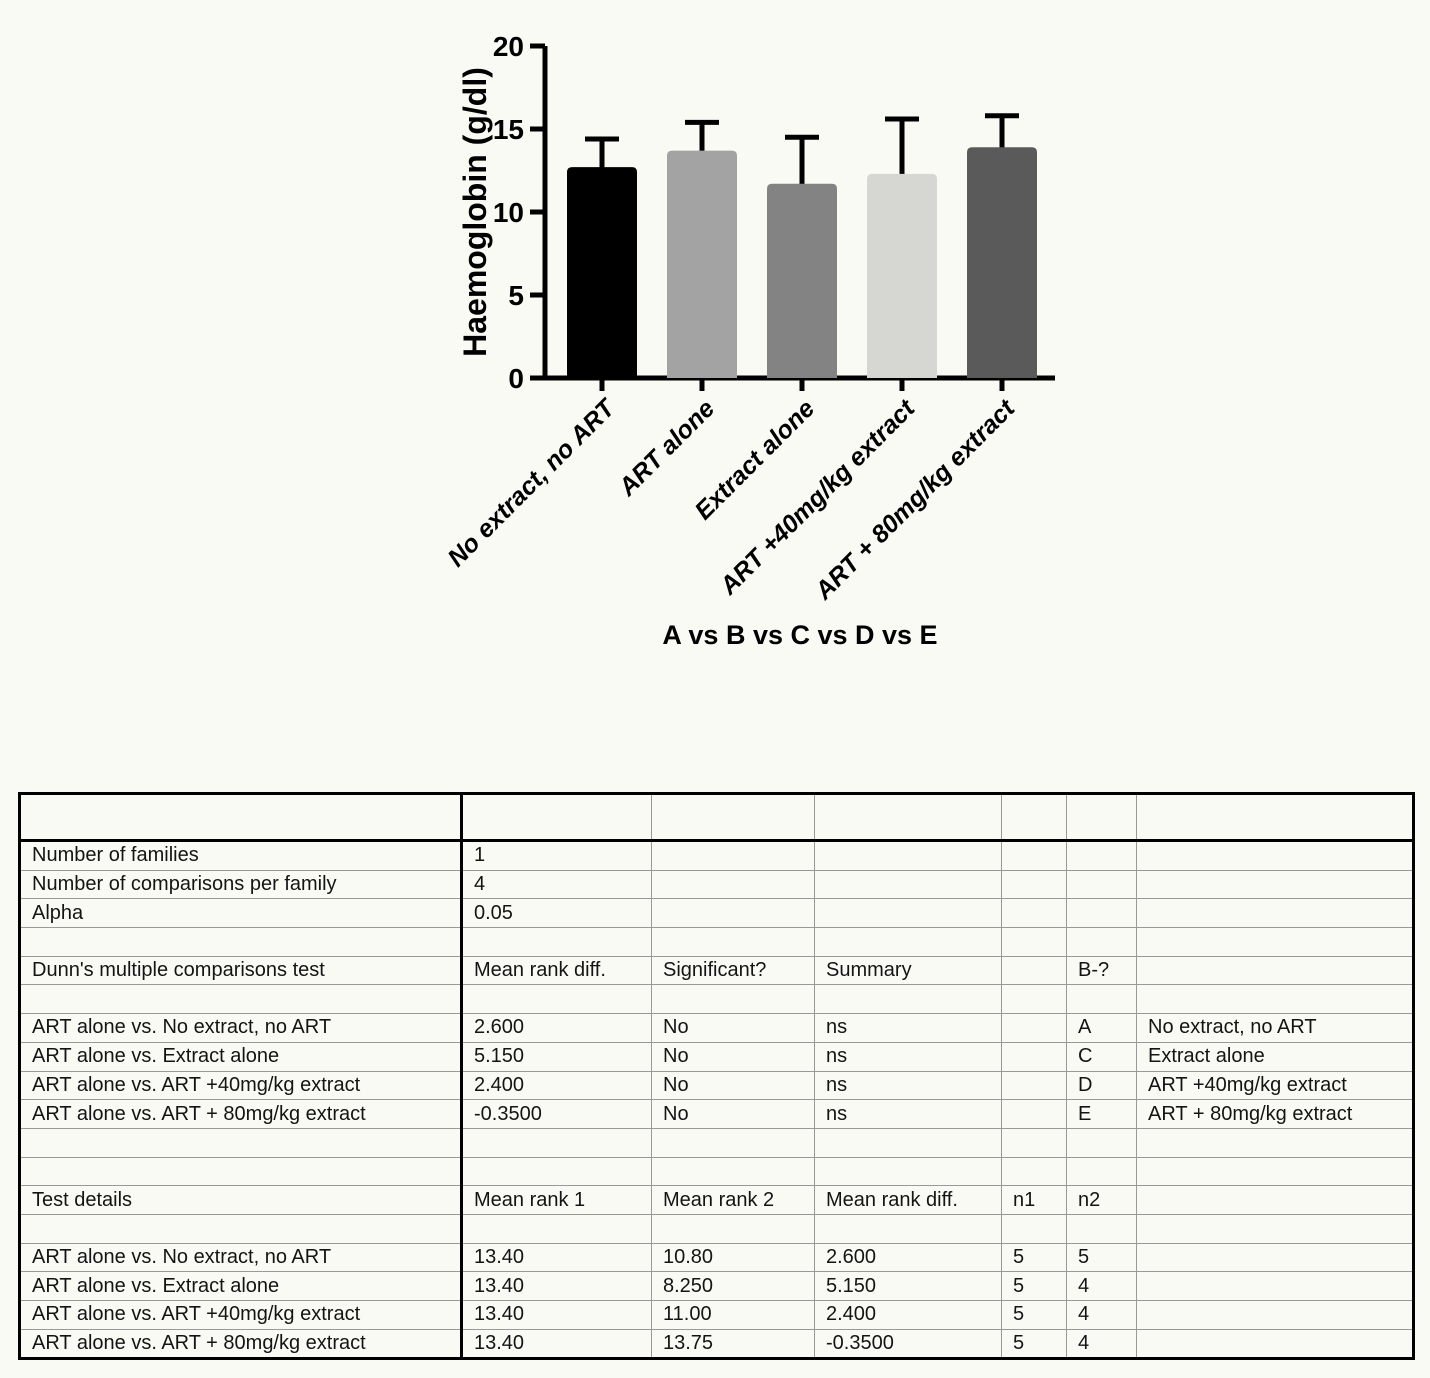 Image resolution: width=1430 pixels, height=1378 pixels. Describe the element at coordinates (508, 129) in the screenshot. I see `y-tick-label: 15` at that location.